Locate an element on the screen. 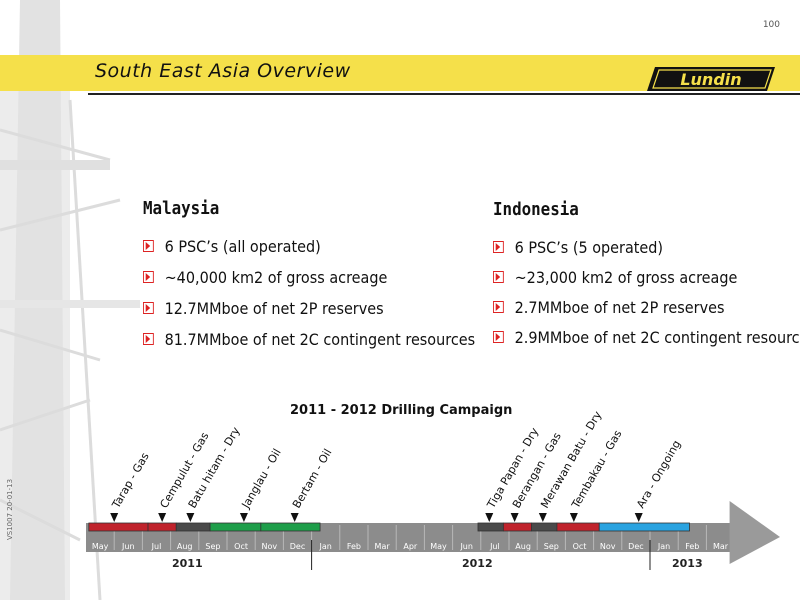 The image size is (800, 600). list-item: 6 PSC’s (all operated) is located at coordinates (309, 252).